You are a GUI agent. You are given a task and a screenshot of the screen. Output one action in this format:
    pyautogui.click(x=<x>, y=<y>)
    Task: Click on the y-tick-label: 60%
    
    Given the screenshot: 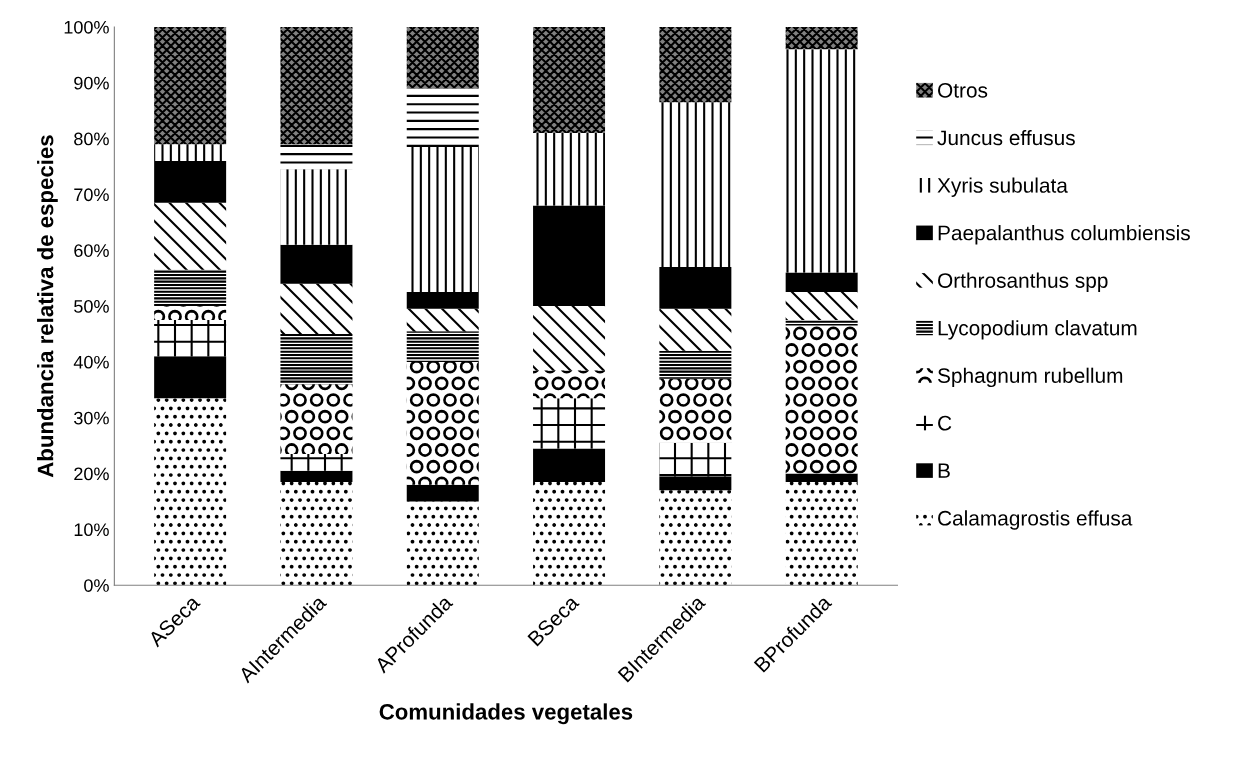 What is the action you would take?
    pyautogui.click(x=91, y=250)
    